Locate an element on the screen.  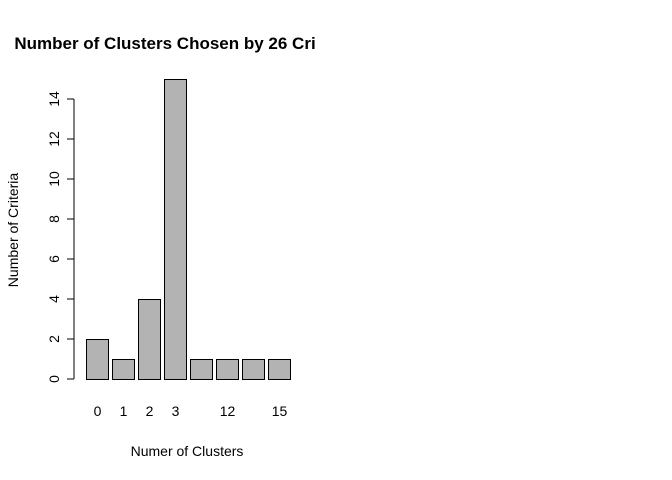
y-axis-label: Number of Criteria is located at coordinates (13, 230).